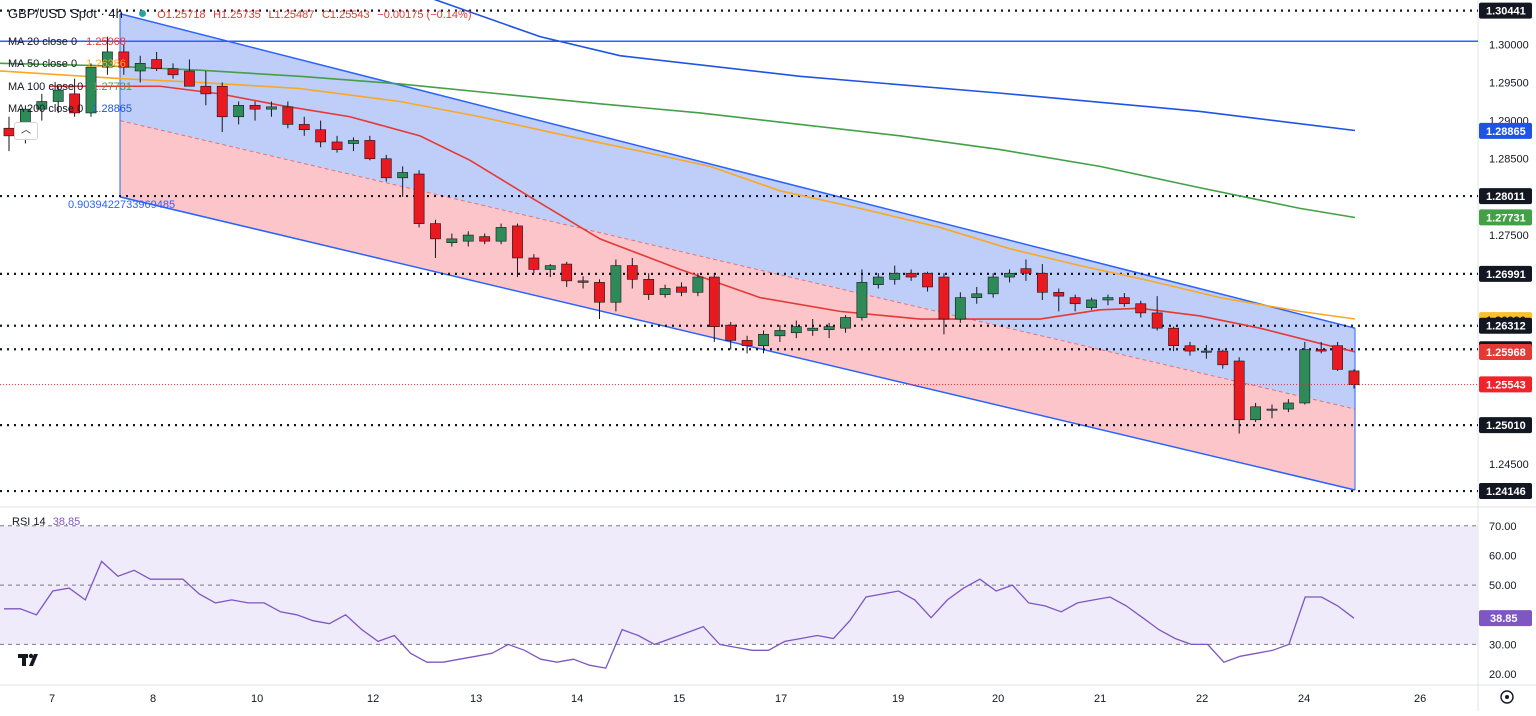 This screenshot has width=1536, height=716. I want to click on rsi-label: RSI 14, so click(29, 522).